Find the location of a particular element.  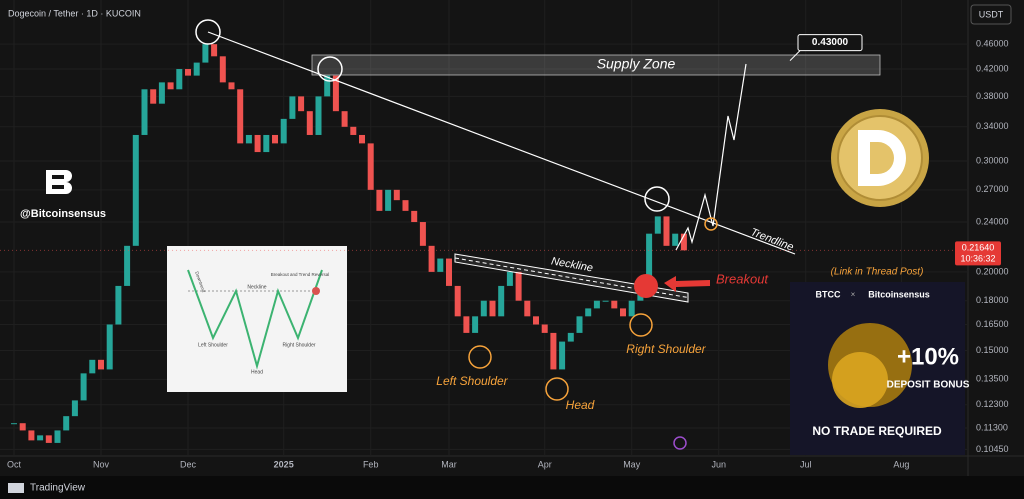

supply-zone-label: Supply Zone is located at coordinates (636, 64).